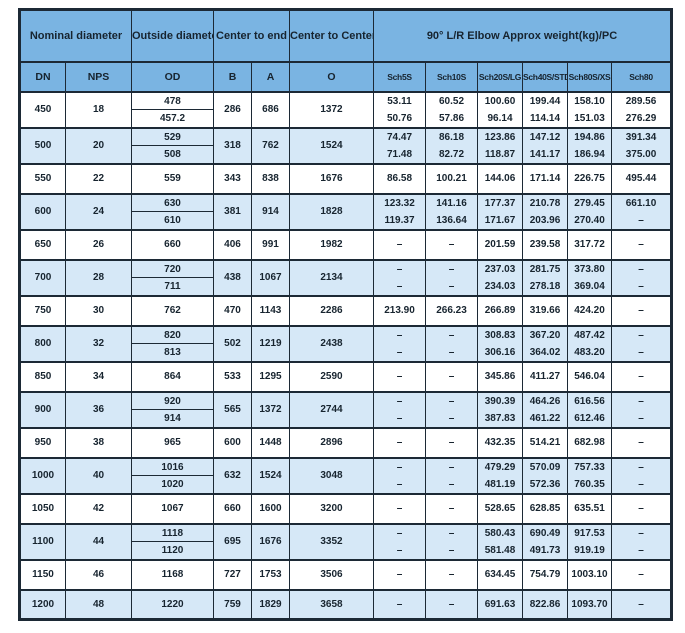 This screenshot has height=633, width=685. Describe the element at coordinates (232, 343) in the screenshot. I see `cell-b: 502` at that location.